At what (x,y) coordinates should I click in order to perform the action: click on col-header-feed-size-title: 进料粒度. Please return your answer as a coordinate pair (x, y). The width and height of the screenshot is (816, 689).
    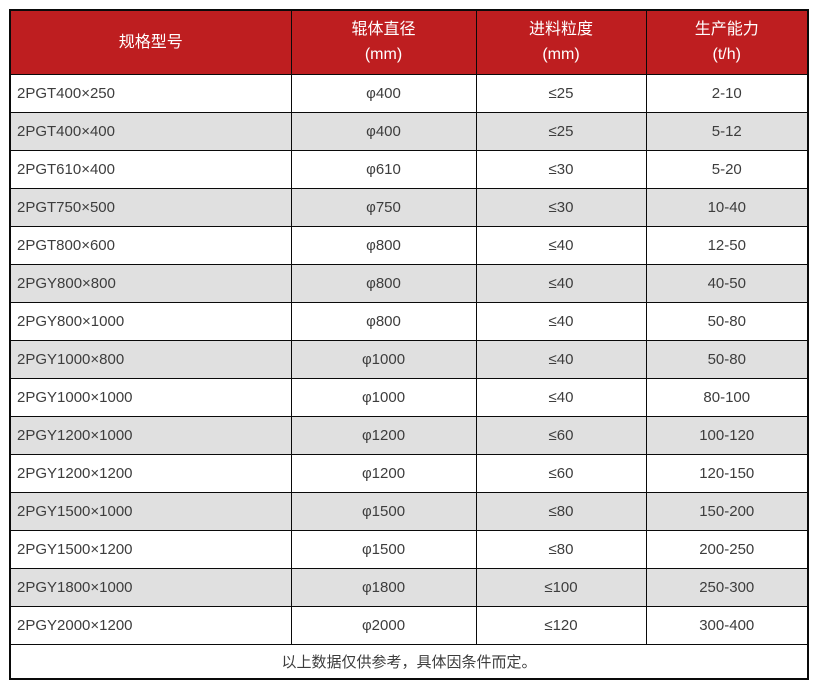
    Looking at the image, I should click on (560, 30).